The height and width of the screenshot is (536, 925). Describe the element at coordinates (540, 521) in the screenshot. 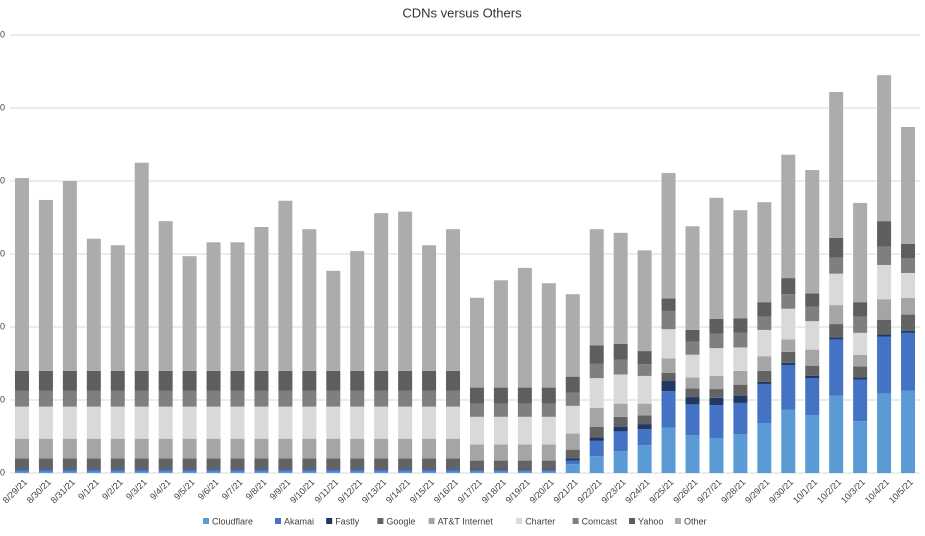

I see `legend-label: Charter` at that location.